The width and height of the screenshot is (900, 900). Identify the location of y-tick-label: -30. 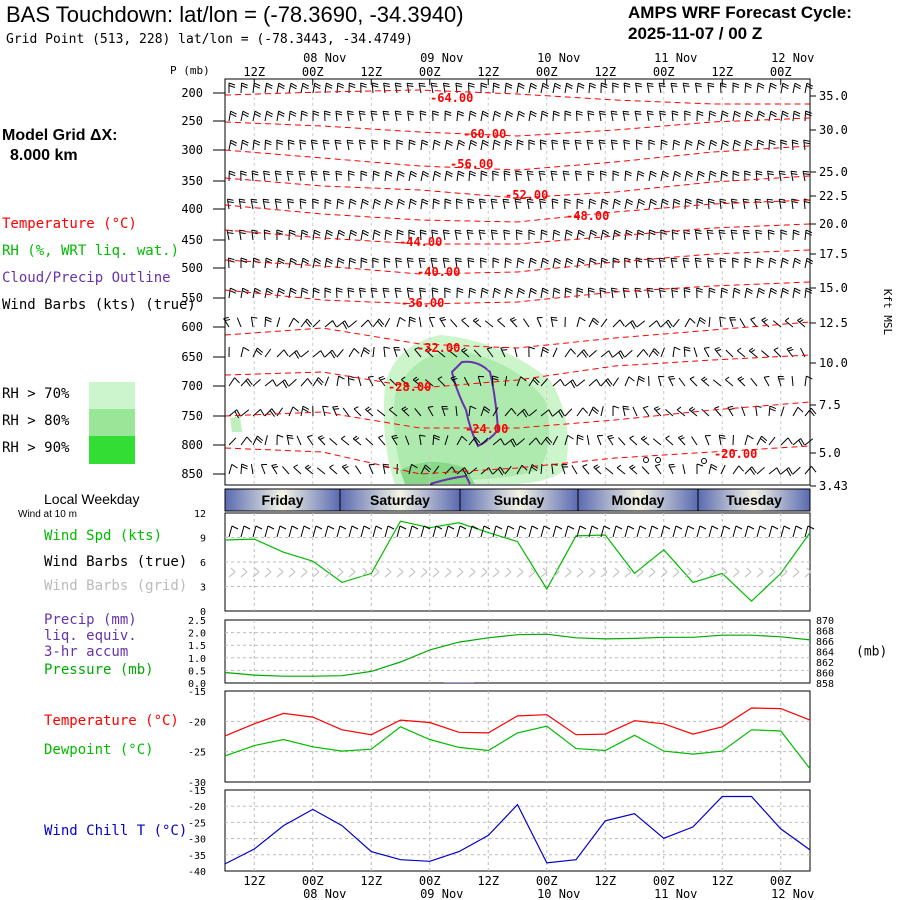
(197, 783).